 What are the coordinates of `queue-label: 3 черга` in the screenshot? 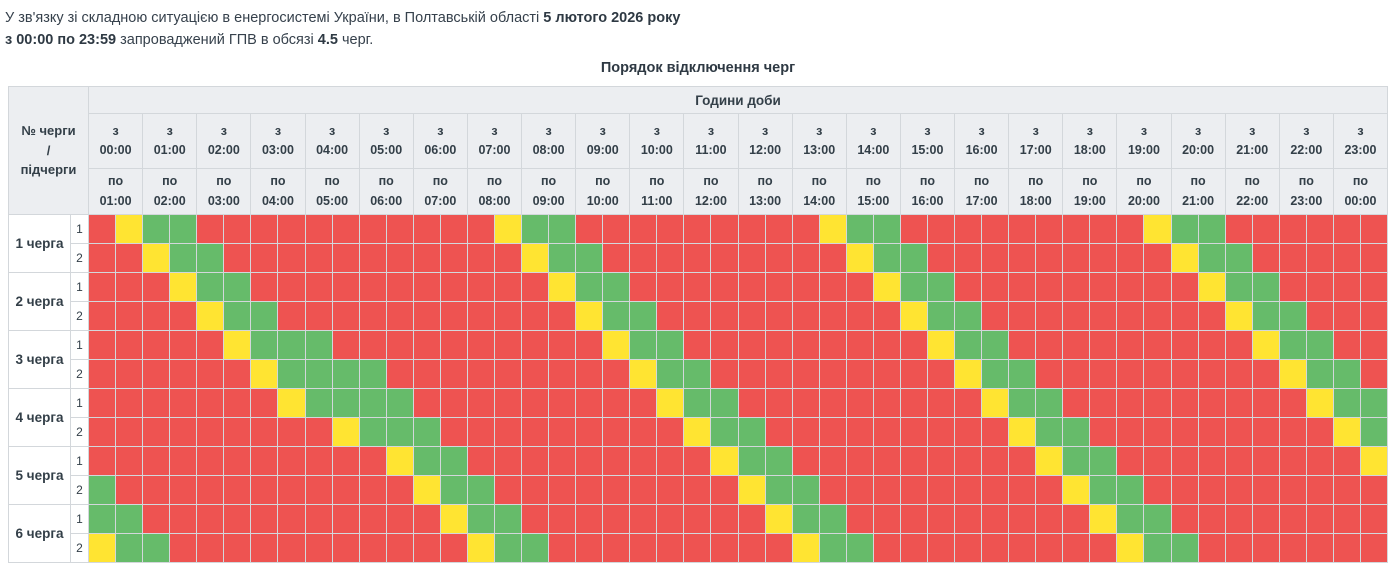 It's located at (39, 359).